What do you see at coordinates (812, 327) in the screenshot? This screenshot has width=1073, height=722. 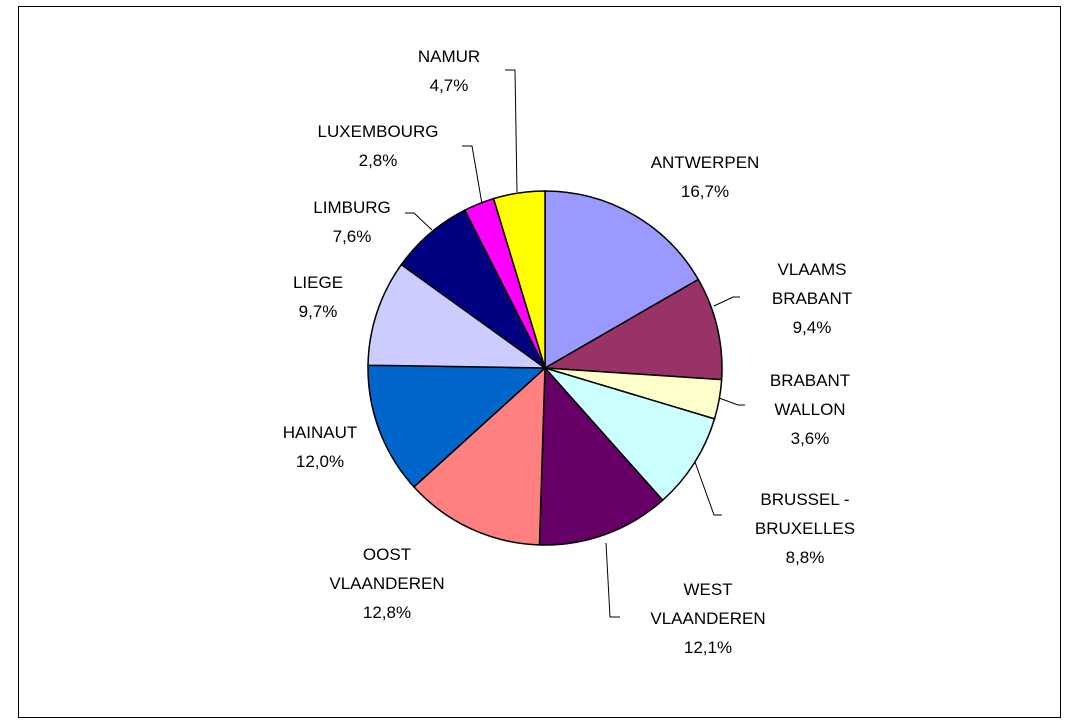 I see `value-label: 9,4%` at bounding box center [812, 327].